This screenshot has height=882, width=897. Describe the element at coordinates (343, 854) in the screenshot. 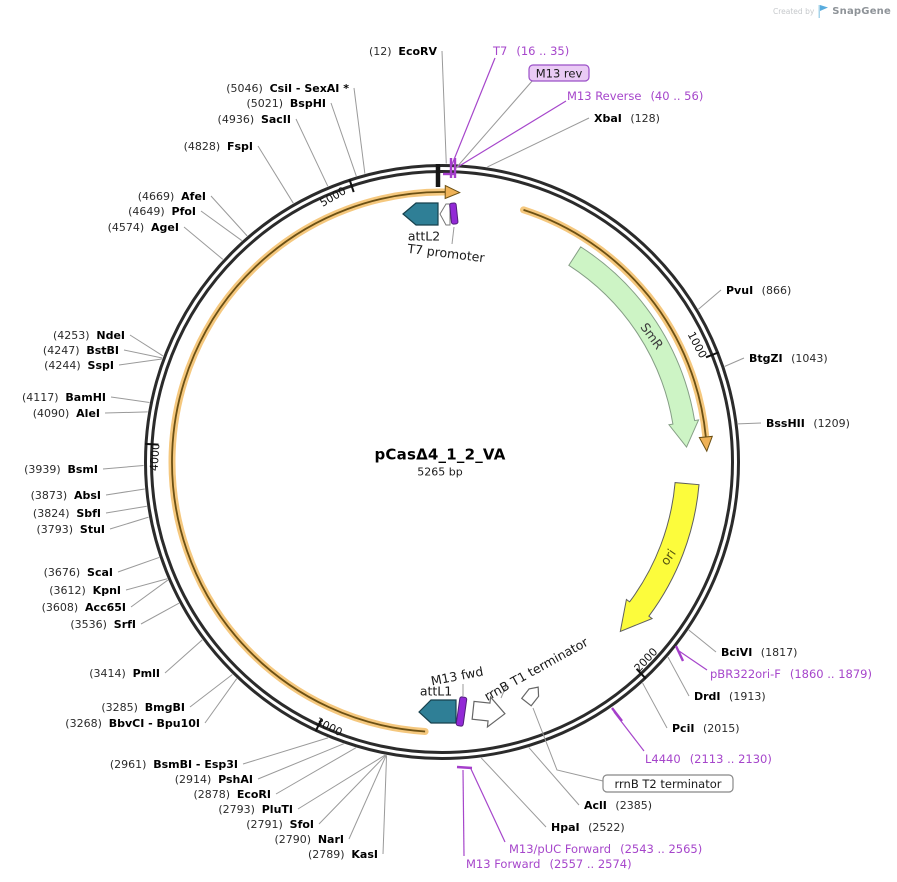

I see `enzyme-label-kasi: (2789) KasI` at that location.